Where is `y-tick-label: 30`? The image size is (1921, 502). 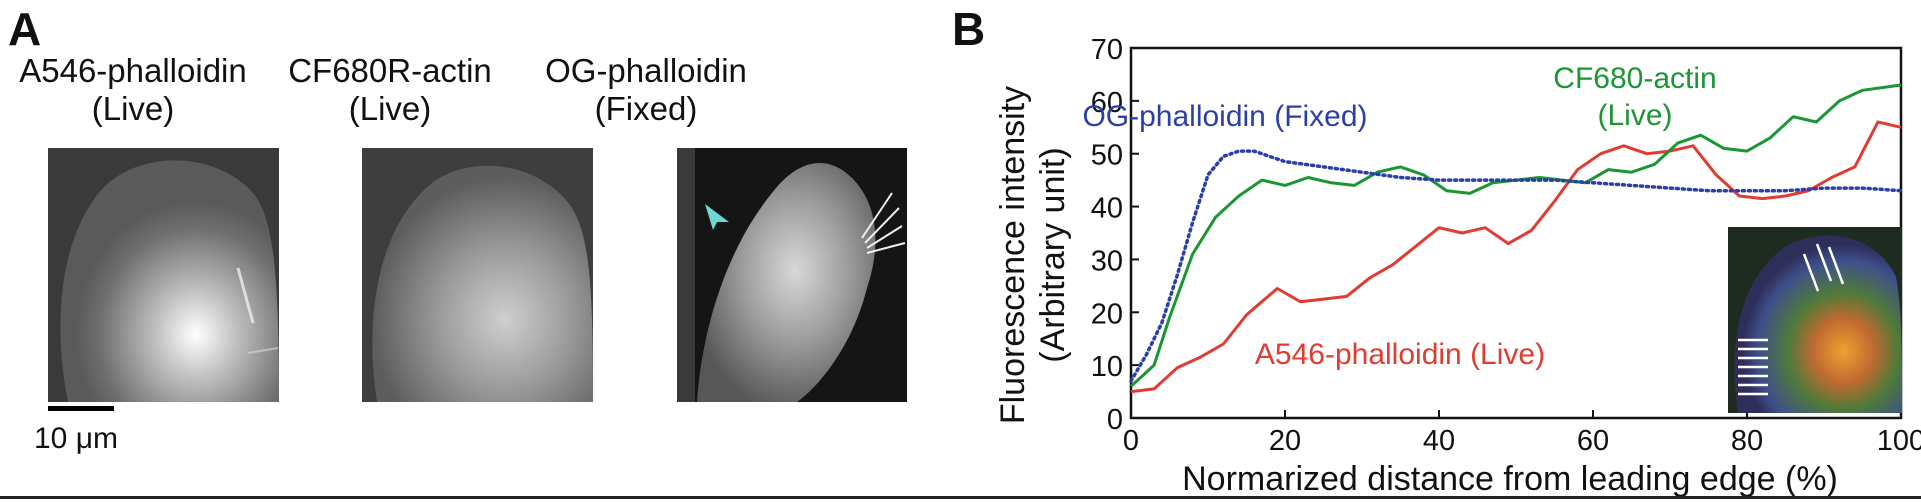
y-tick-label: 30 is located at coordinates (1107, 261).